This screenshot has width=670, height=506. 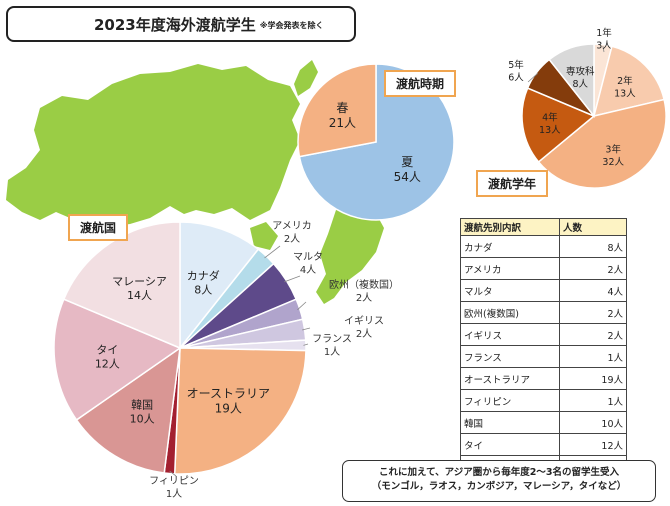 I want to click on slice-label: マレーシア, so click(x=139, y=281).